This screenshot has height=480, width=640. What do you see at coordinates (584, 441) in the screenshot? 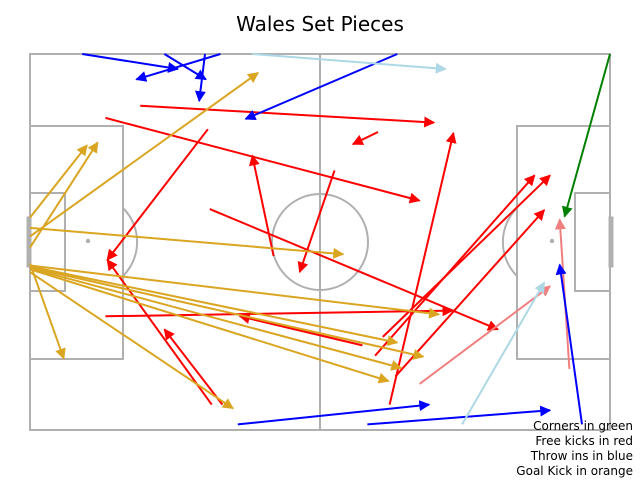
I see `legend-free-kicks: Free kicks in red` at bounding box center [584, 441].